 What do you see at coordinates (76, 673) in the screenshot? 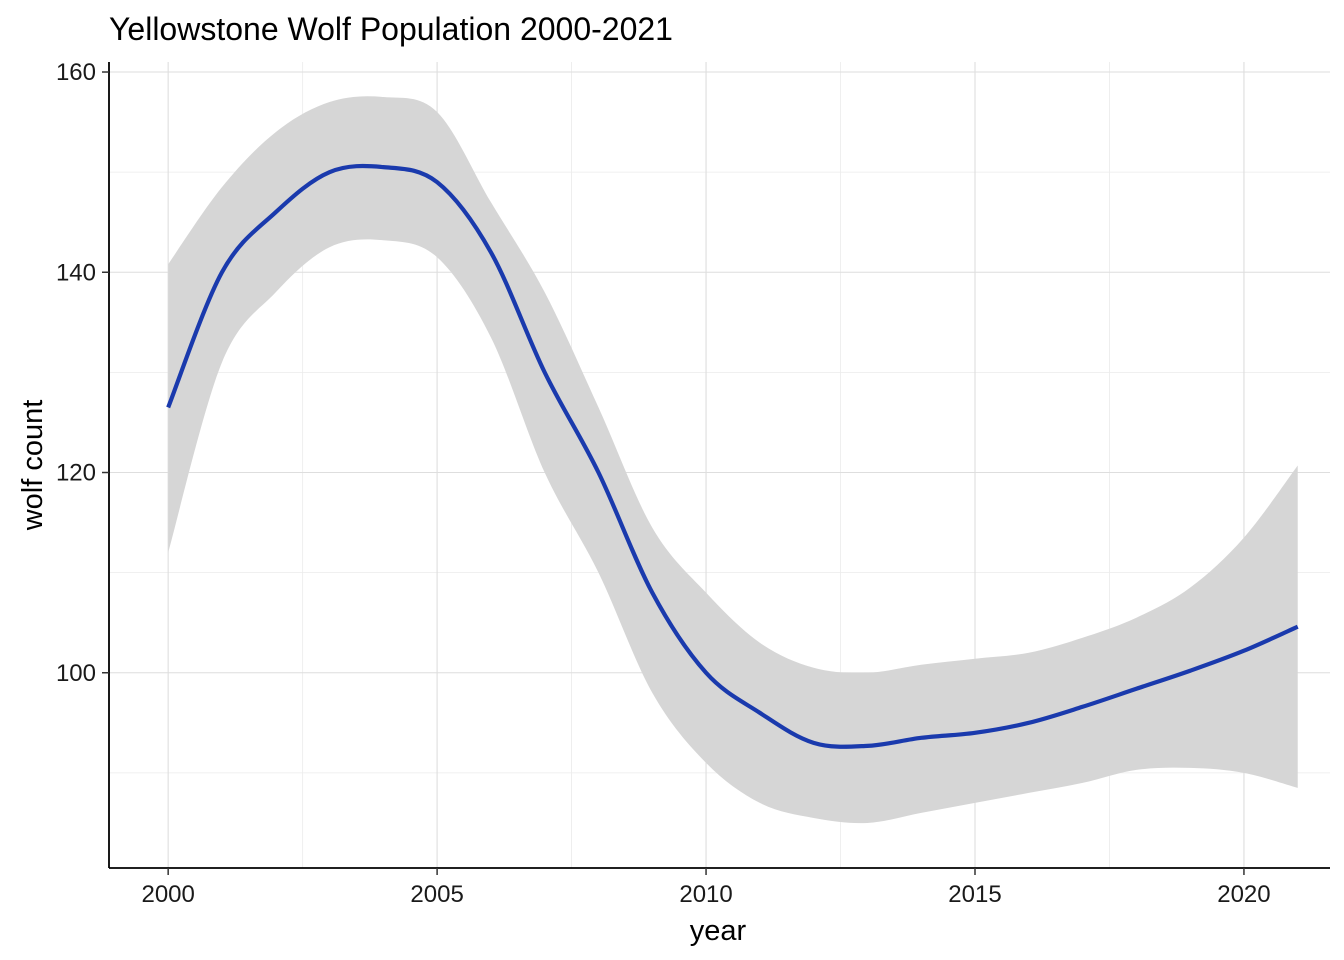
I see `y-tick-label: 100` at bounding box center [76, 673].